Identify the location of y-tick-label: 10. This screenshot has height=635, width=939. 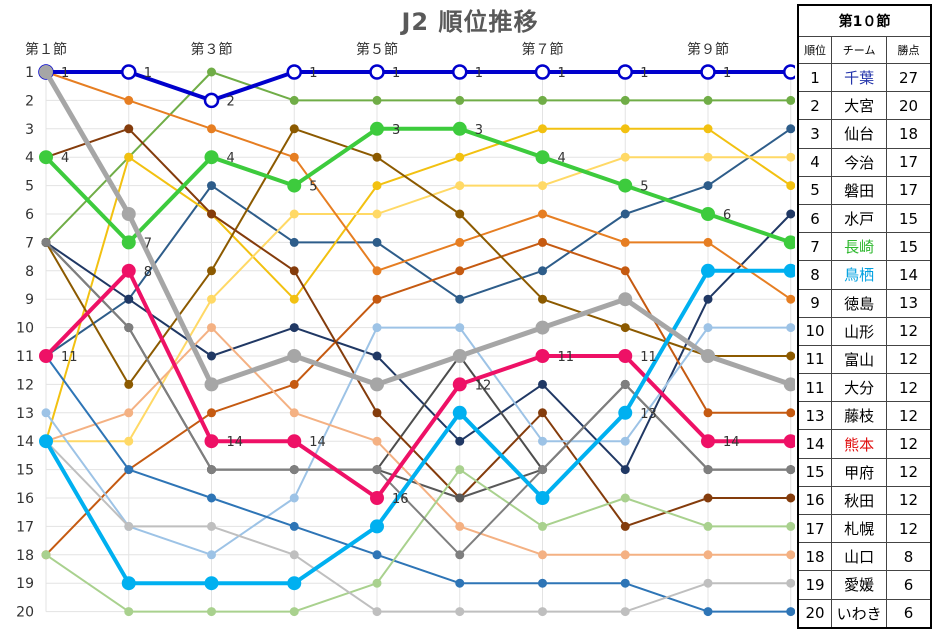
(25, 329).